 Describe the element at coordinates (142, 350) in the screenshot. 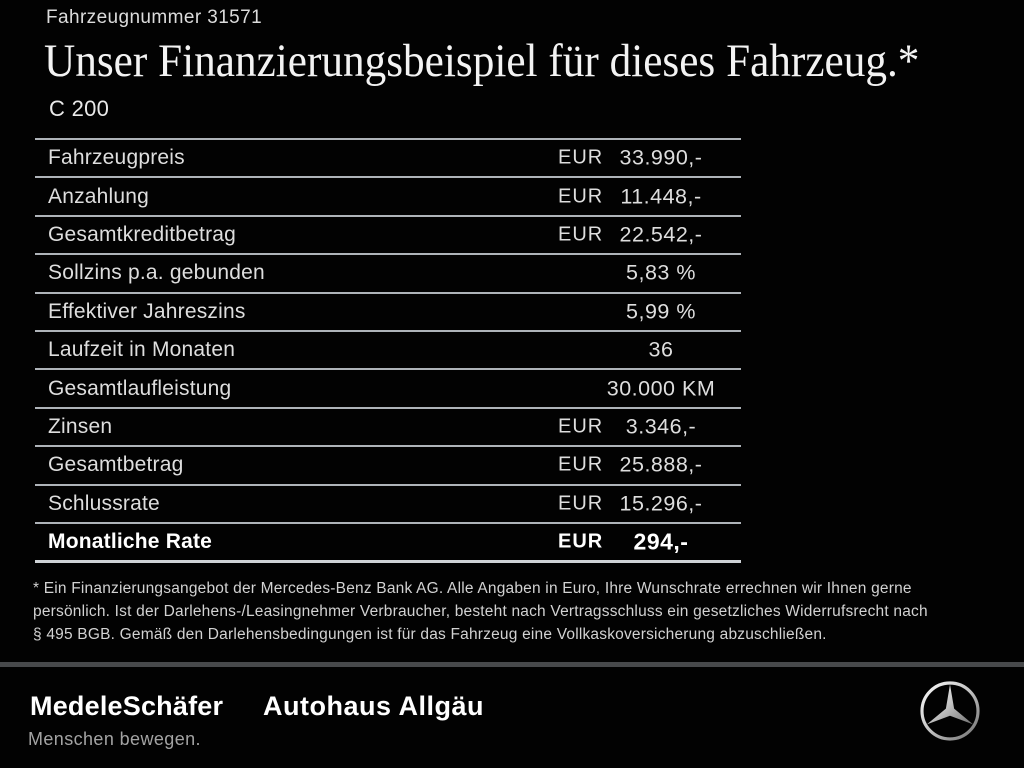

I see `row-label: Laufzeit in Monaten` at that location.